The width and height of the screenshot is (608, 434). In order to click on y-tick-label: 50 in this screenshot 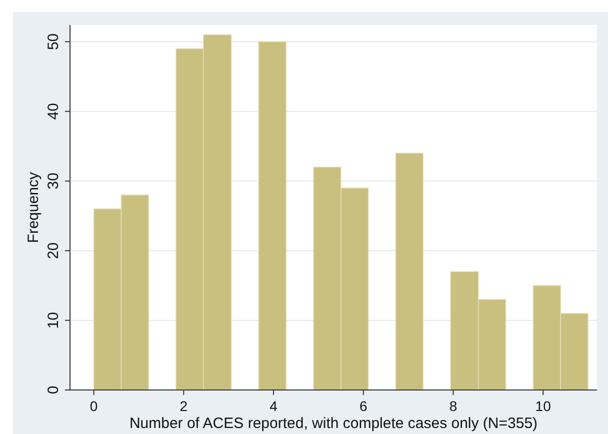, I will do `click(53, 41)`.